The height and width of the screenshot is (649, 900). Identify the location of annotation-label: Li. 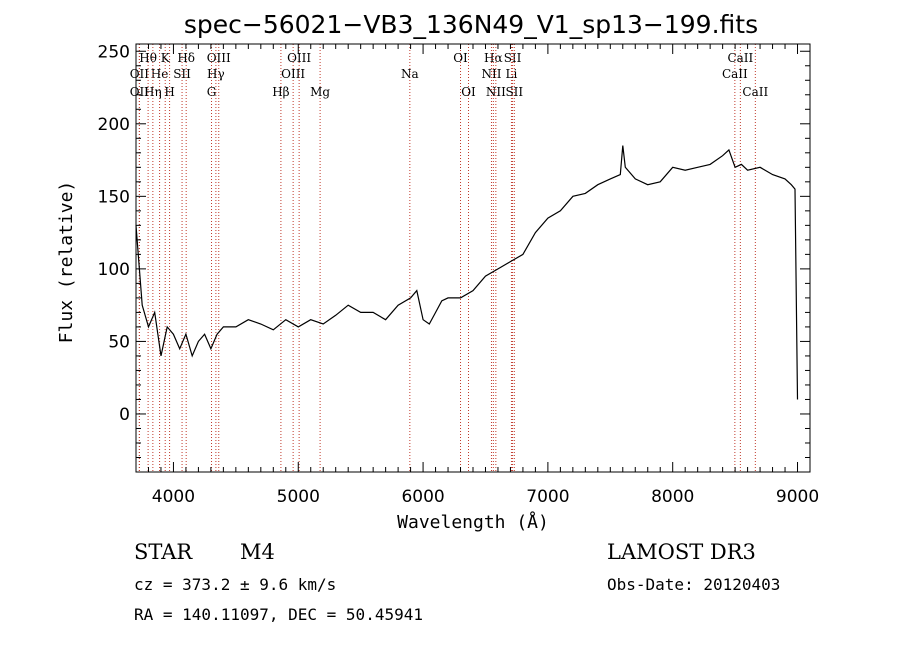
(512, 74).